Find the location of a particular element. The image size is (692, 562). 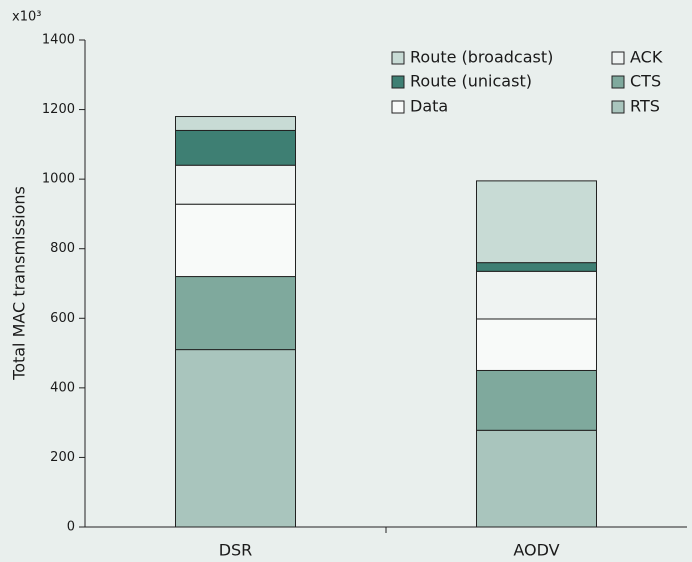

y-unit: x10³ is located at coordinates (26, 17).